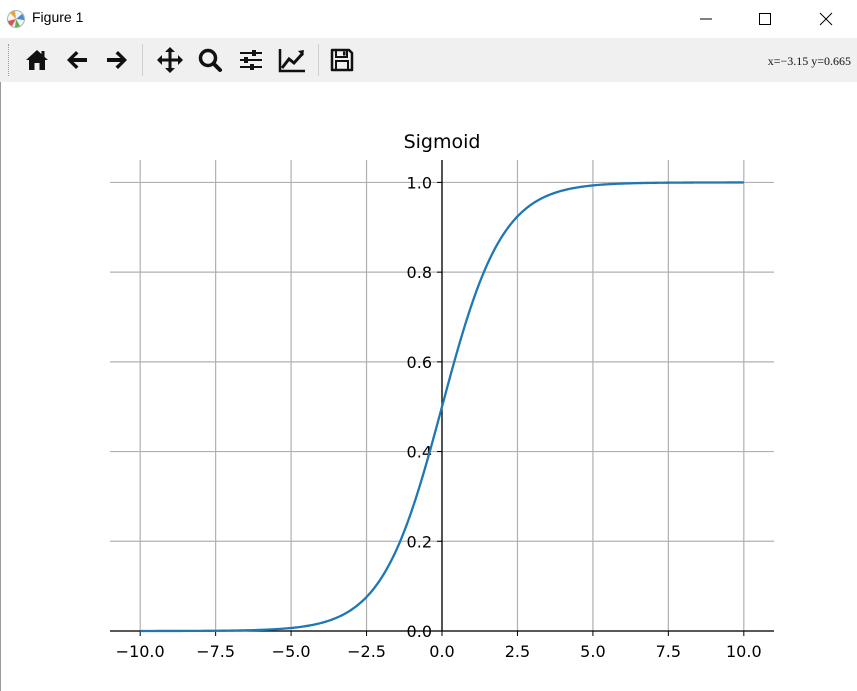 The width and height of the screenshot is (857, 691). What do you see at coordinates (419, 272) in the screenshot?
I see `y-tick-label: 0.8` at bounding box center [419, 272].